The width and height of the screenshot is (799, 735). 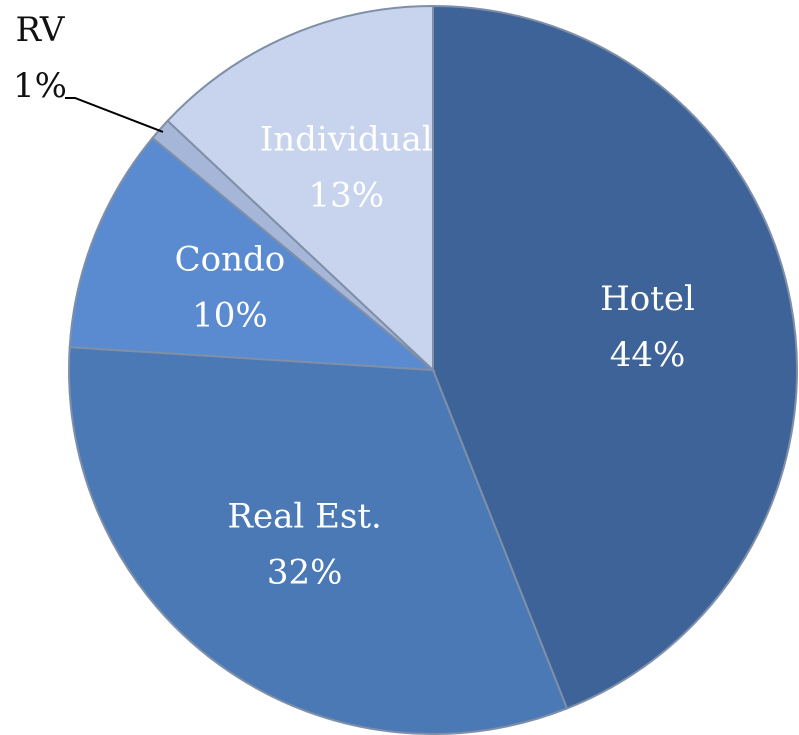 What do you see at coordinates (114, 115) in the screenshot?
I see `leader-line` at bounding box center [114, 115].